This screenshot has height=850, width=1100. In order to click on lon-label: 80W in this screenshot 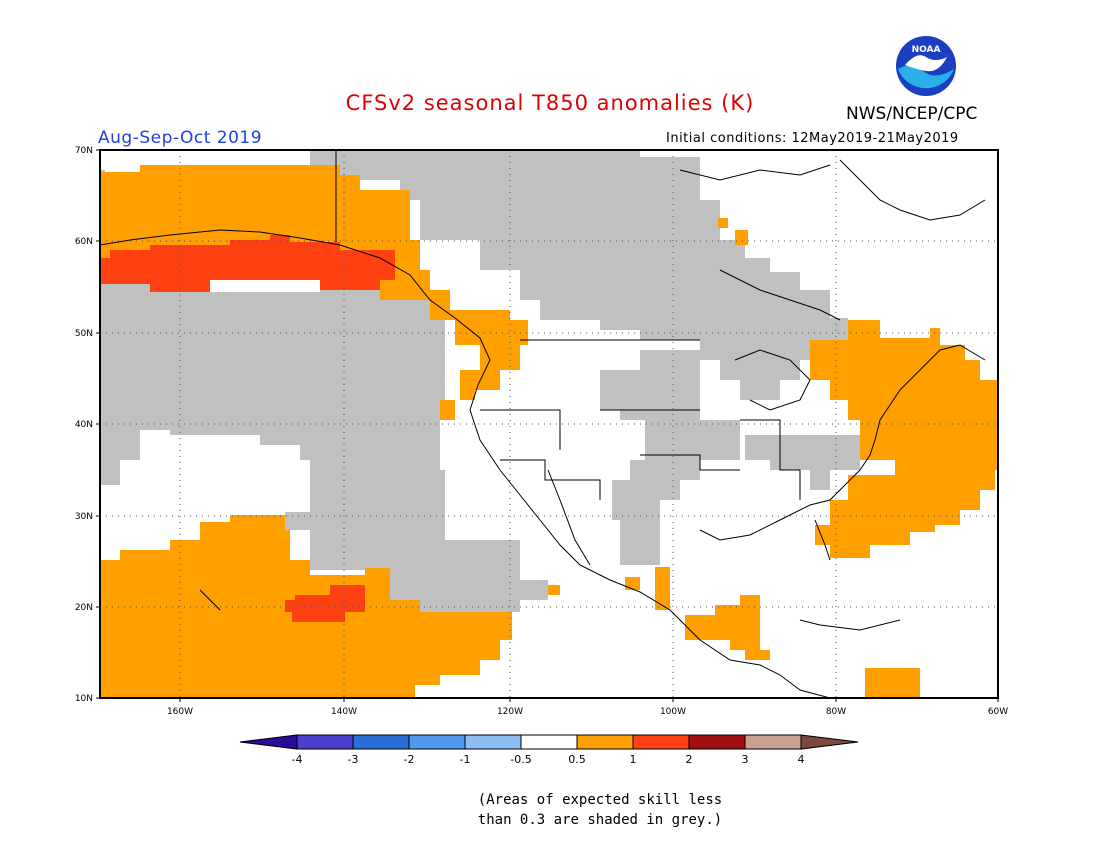, I will do `click(836, 712)`.